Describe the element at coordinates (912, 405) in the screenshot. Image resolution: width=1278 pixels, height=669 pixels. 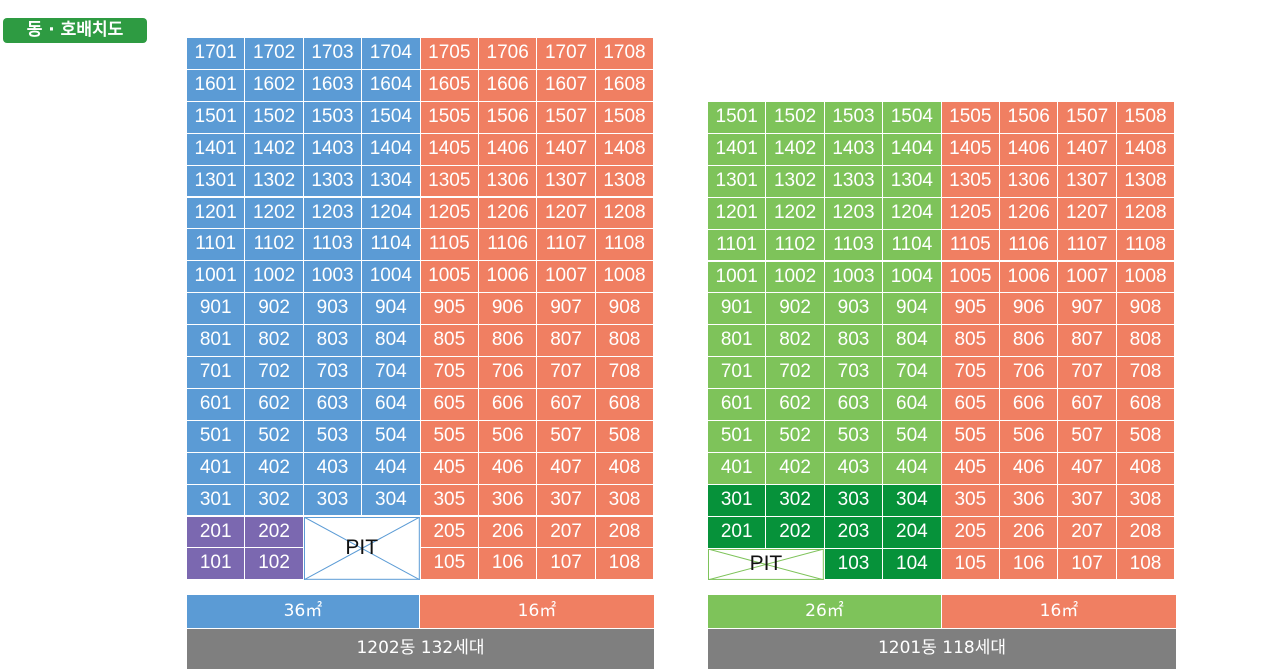
I see `unit-1201-604: 604` at that location.